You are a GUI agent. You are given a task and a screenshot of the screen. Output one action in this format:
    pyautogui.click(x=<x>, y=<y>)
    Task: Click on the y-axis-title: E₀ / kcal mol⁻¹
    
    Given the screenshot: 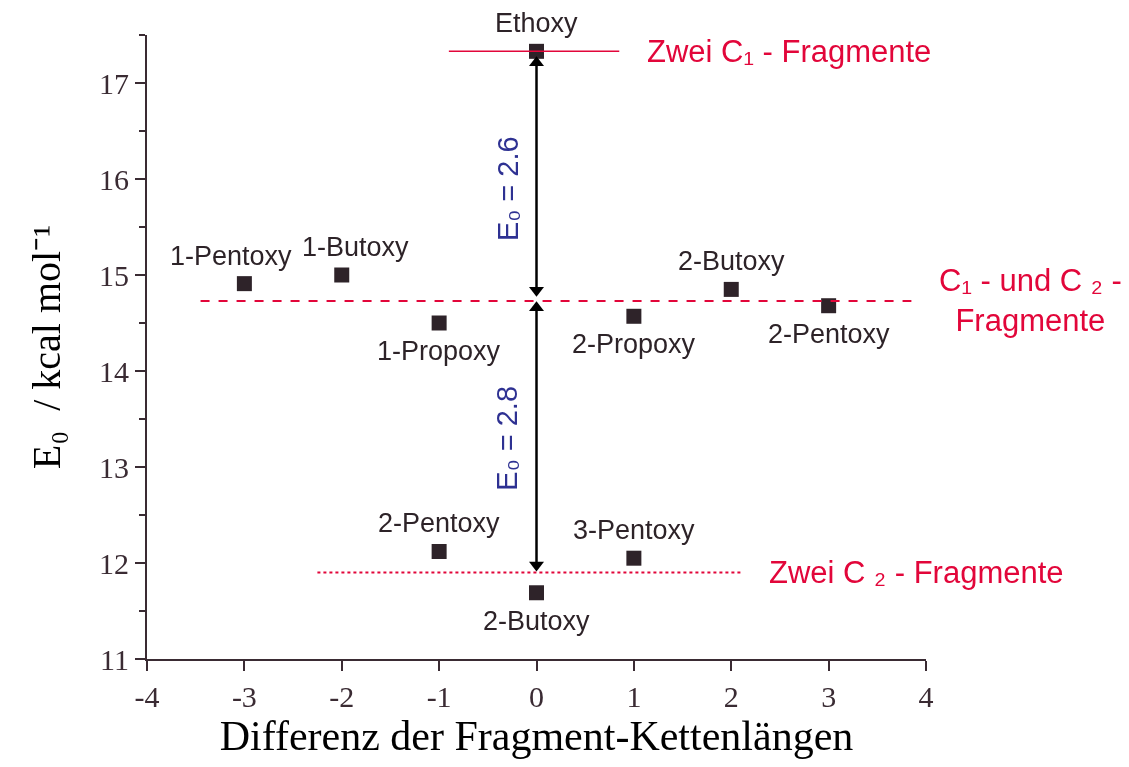 What is the action you would take?
    pyautogui.click(x=46, y=347)
    